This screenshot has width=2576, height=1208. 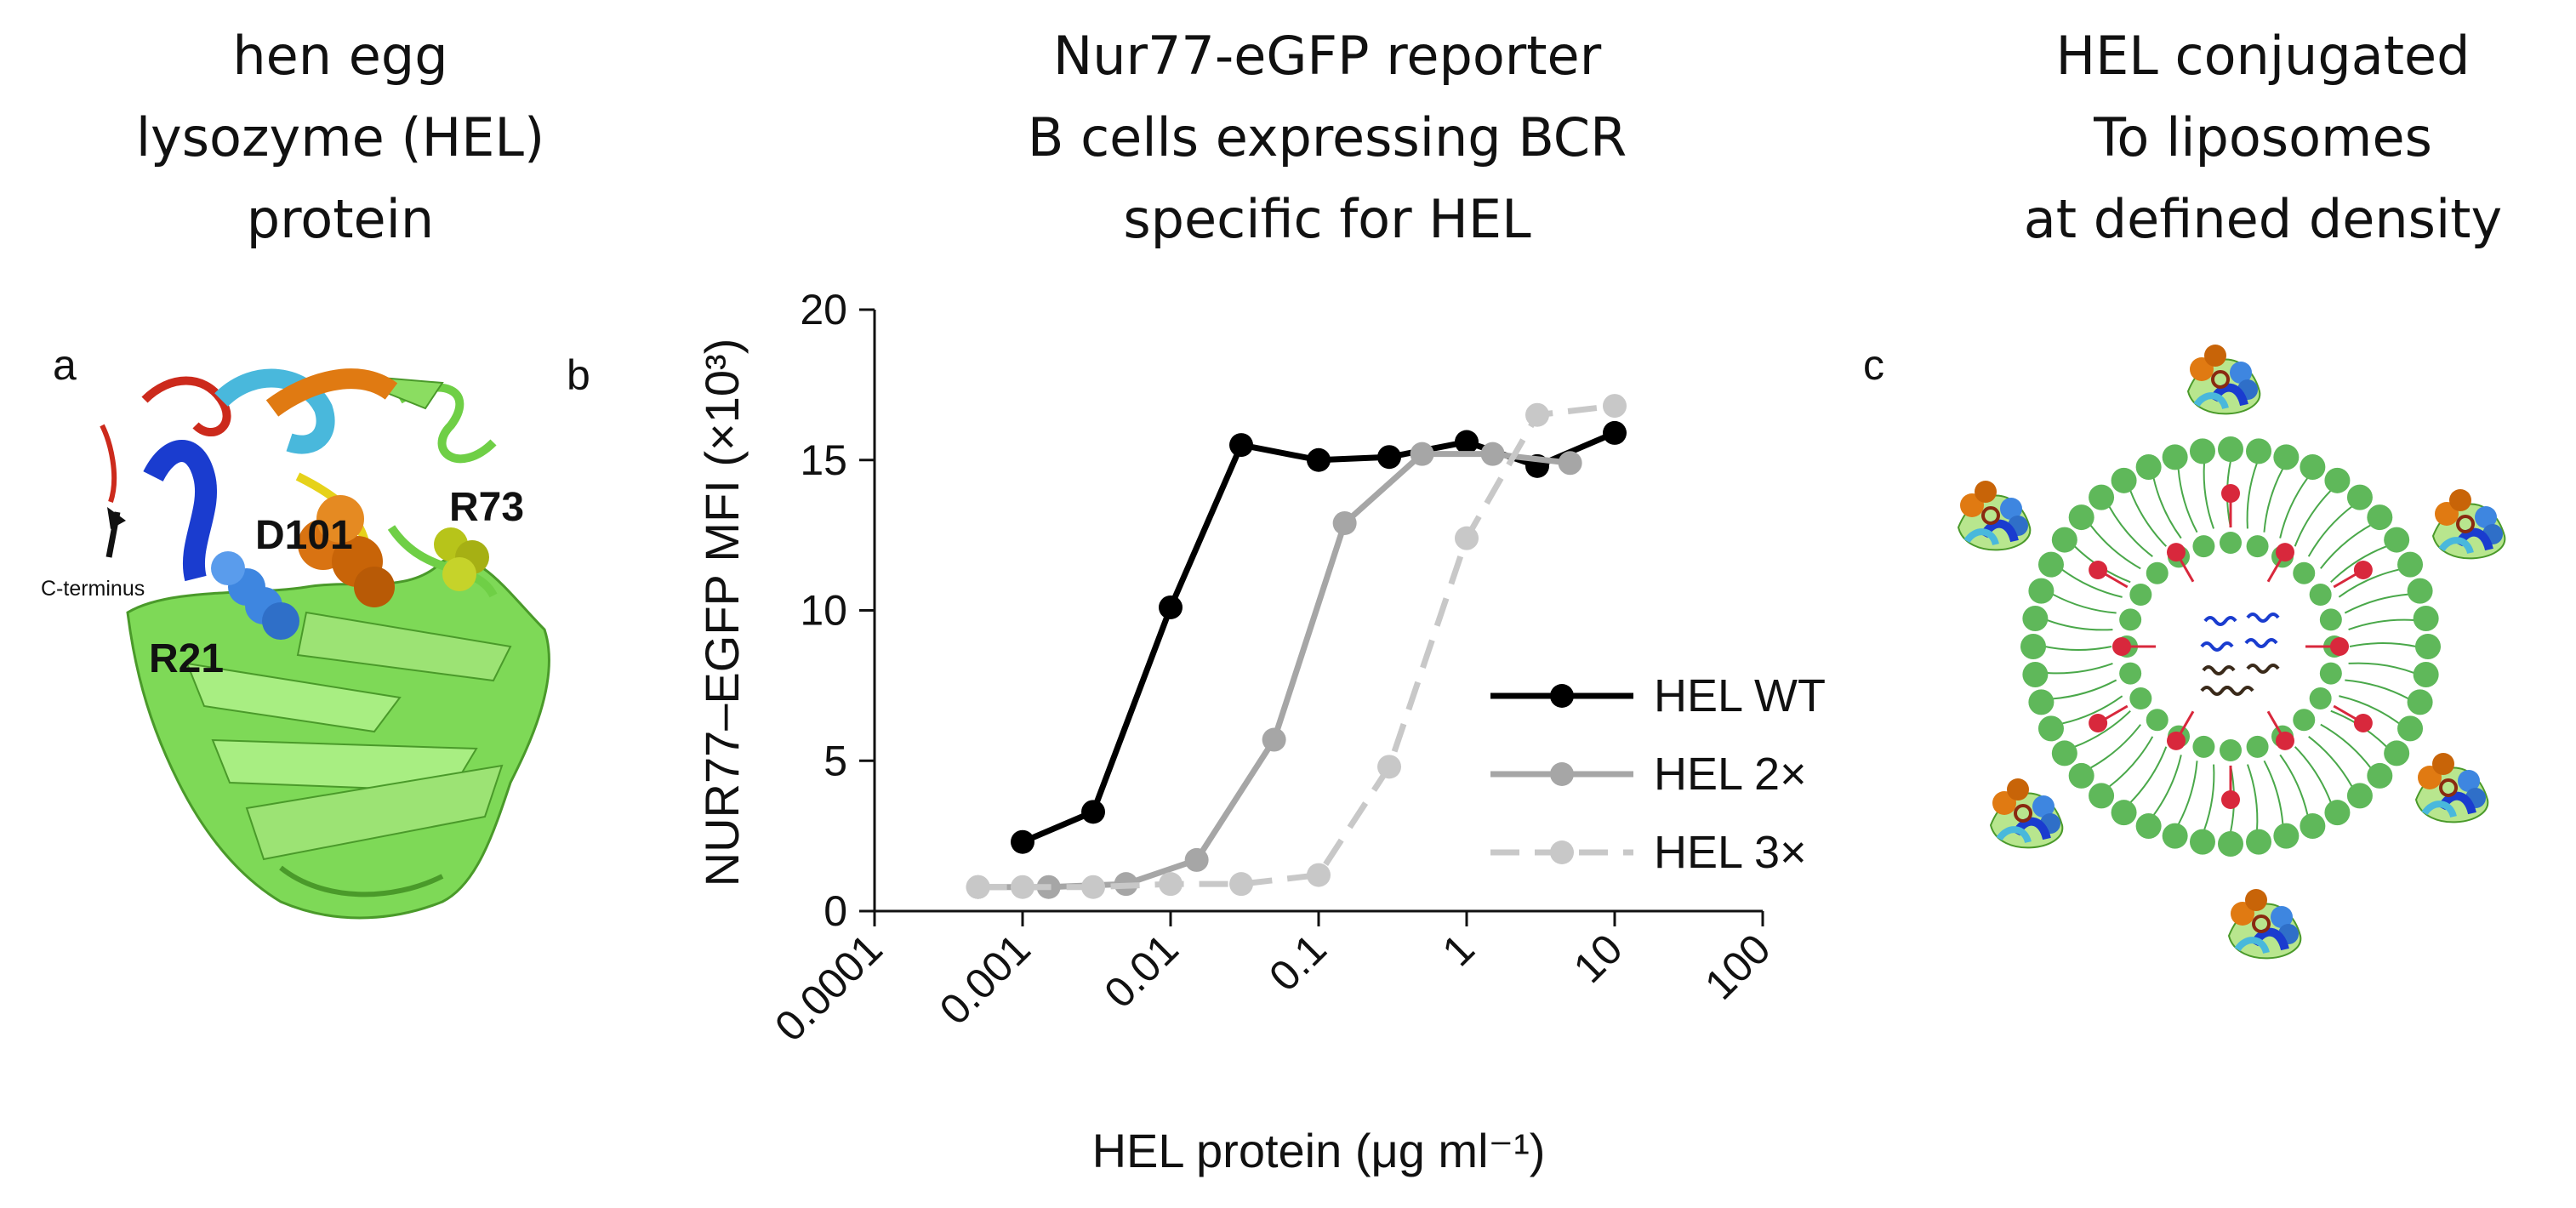 I want to click on legend-entry: HEL WT, so click(x=1658, y=695).